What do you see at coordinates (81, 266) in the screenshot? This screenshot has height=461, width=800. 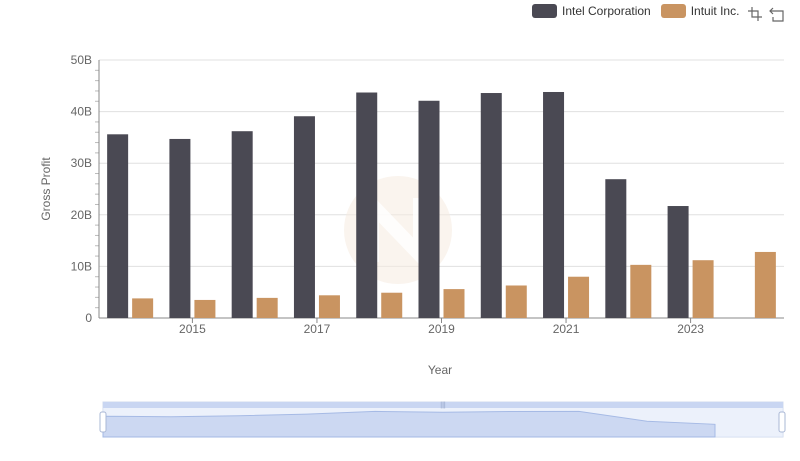 I see `y-tick-label: 10B` at bounding box center [81, 266].